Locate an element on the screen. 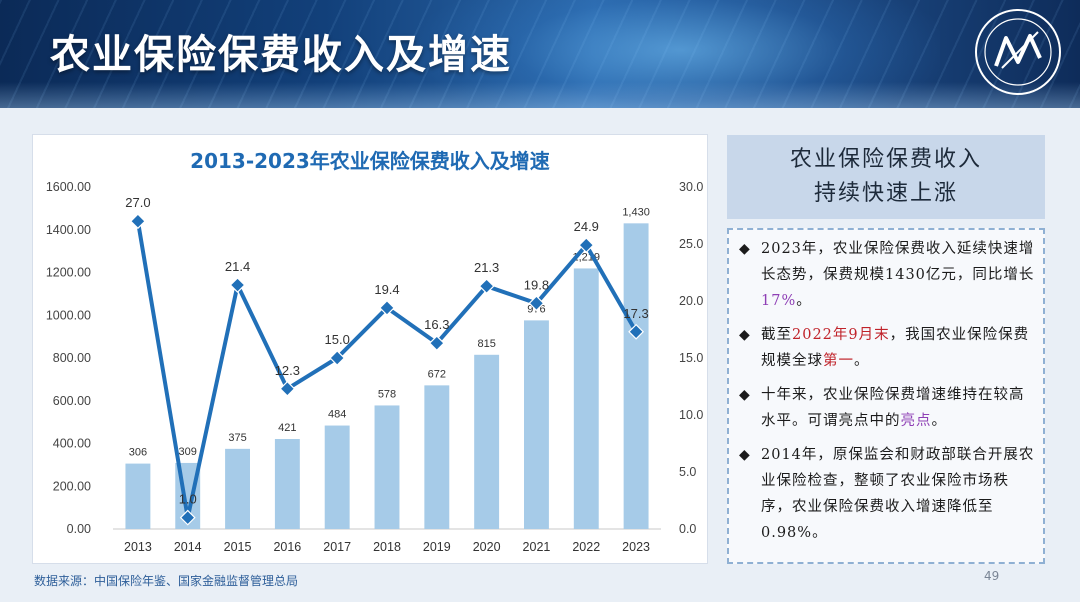 This screenshot has height=602, width=1080. x-tick-label: 2015 is located at coordinates (238, 547).